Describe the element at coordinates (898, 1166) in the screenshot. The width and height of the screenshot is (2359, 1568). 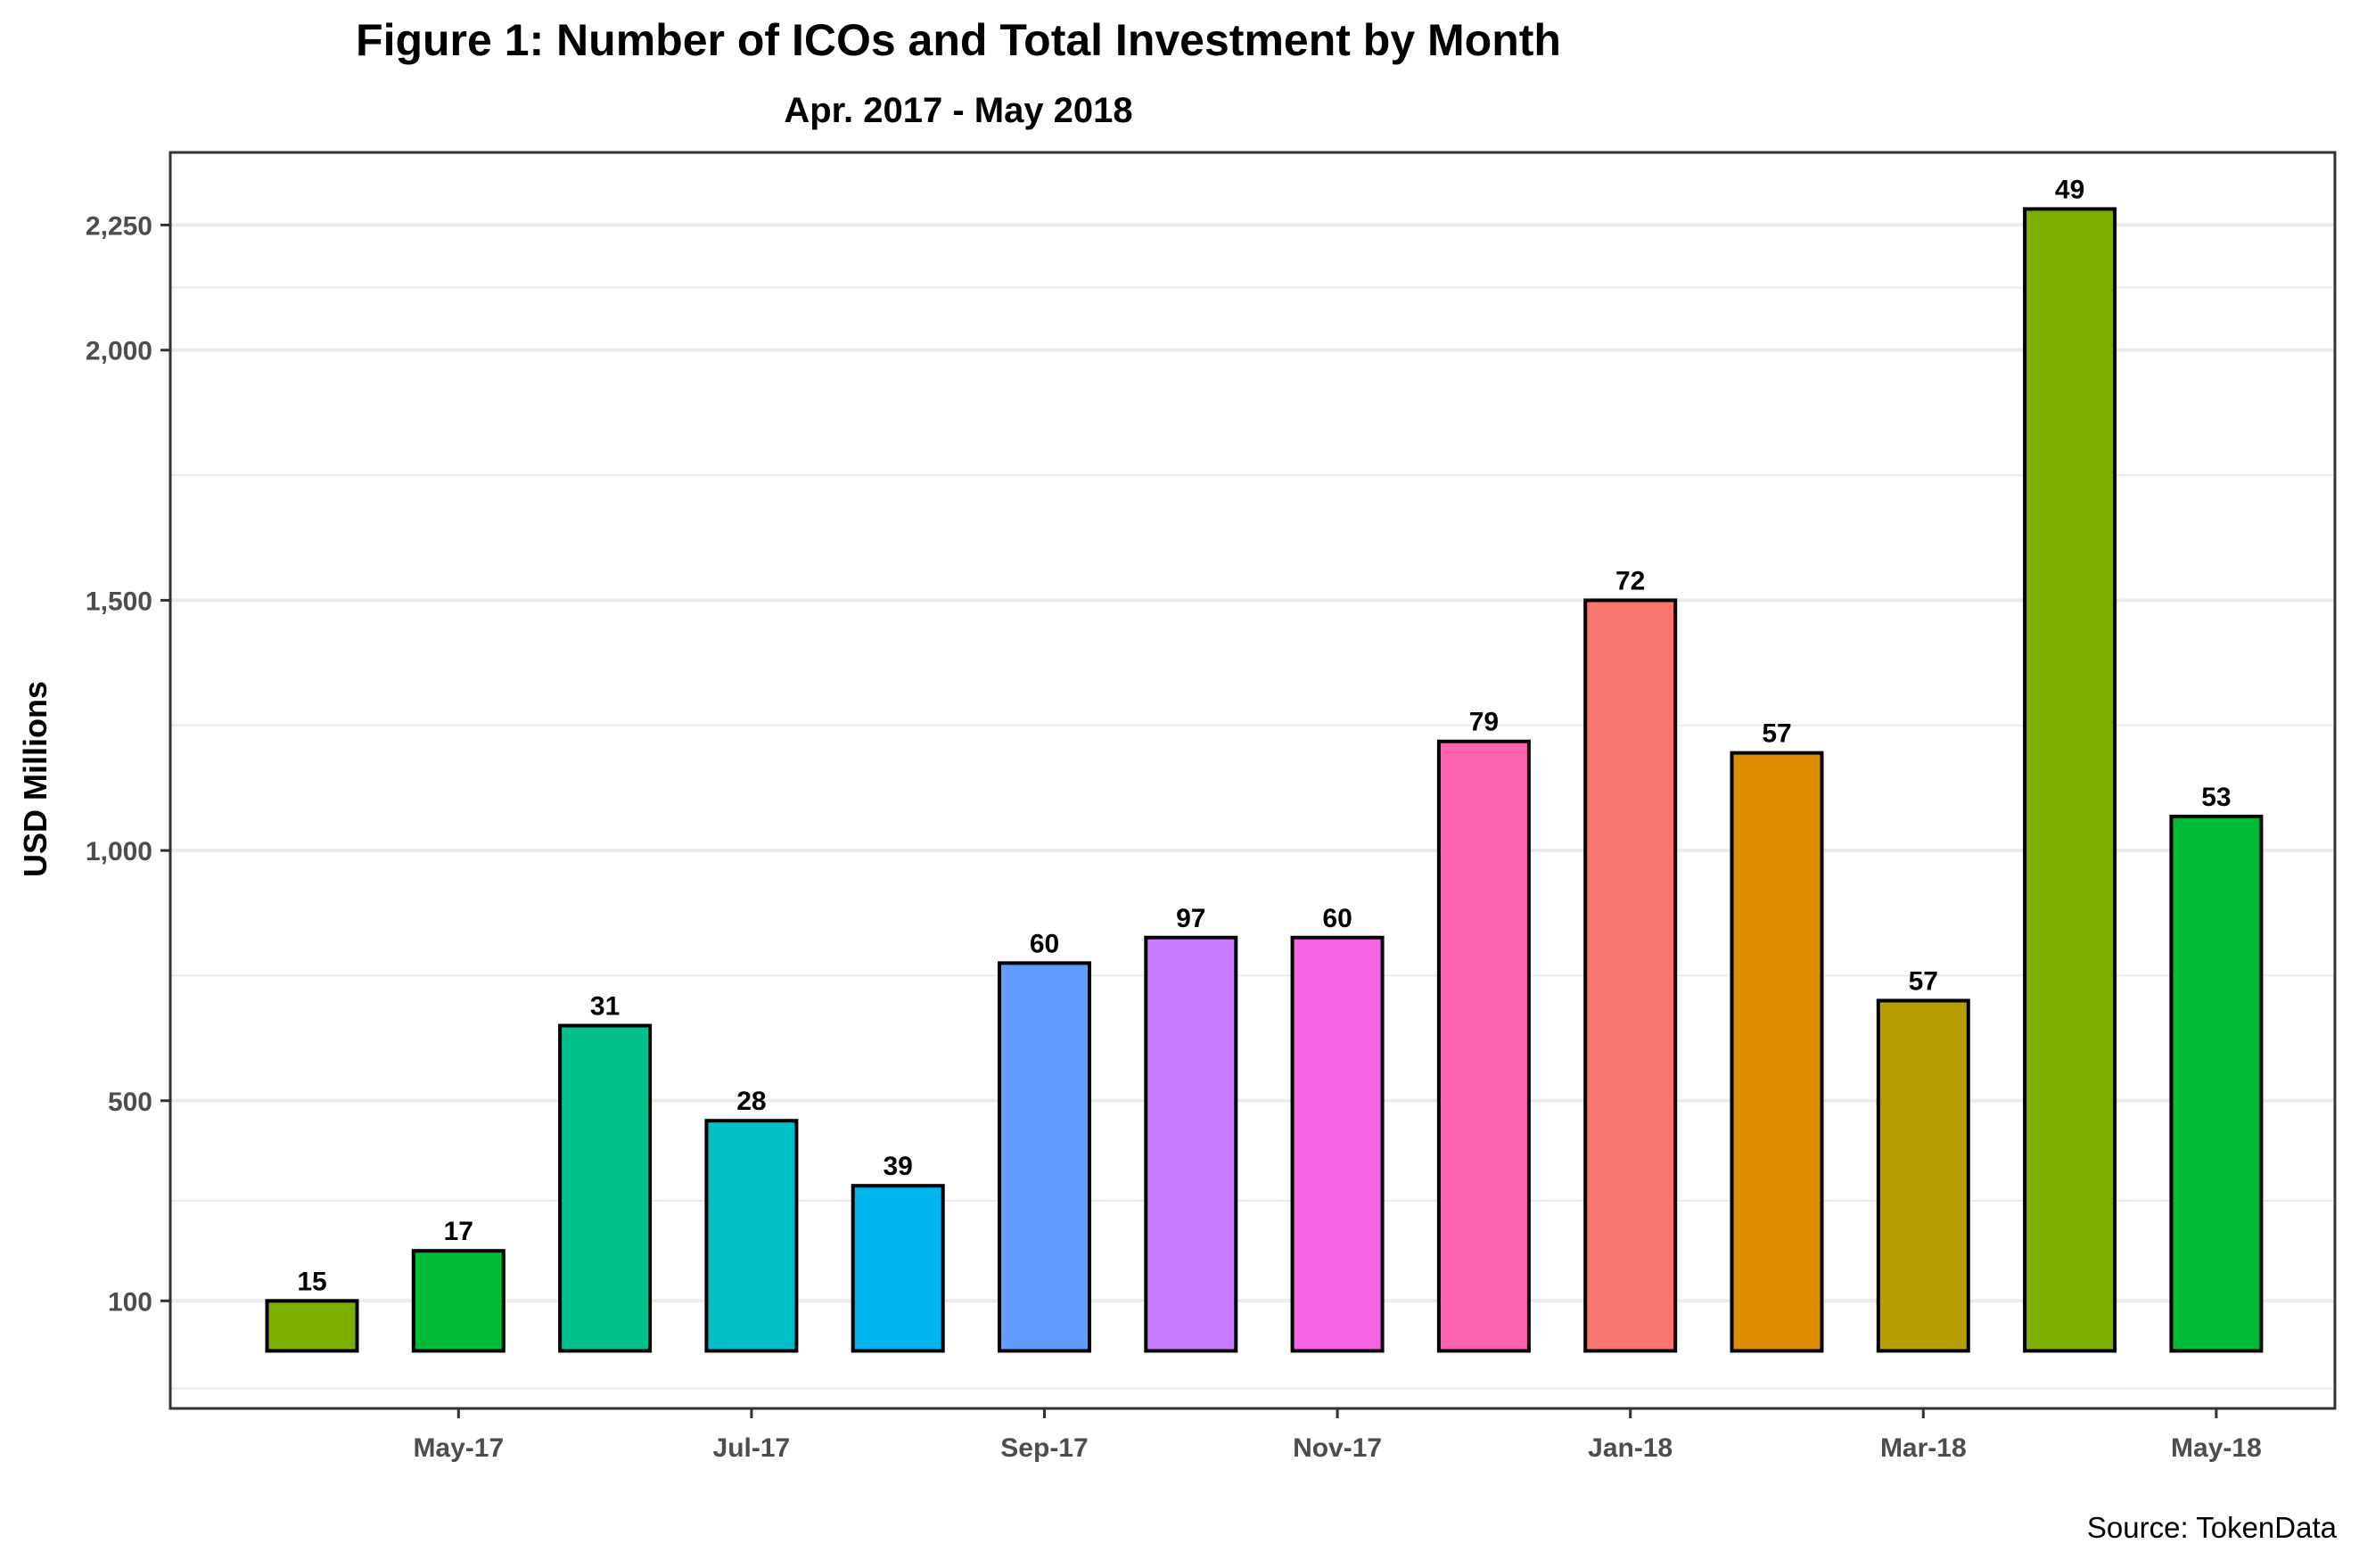
I see `bar-label: 39` at that location.